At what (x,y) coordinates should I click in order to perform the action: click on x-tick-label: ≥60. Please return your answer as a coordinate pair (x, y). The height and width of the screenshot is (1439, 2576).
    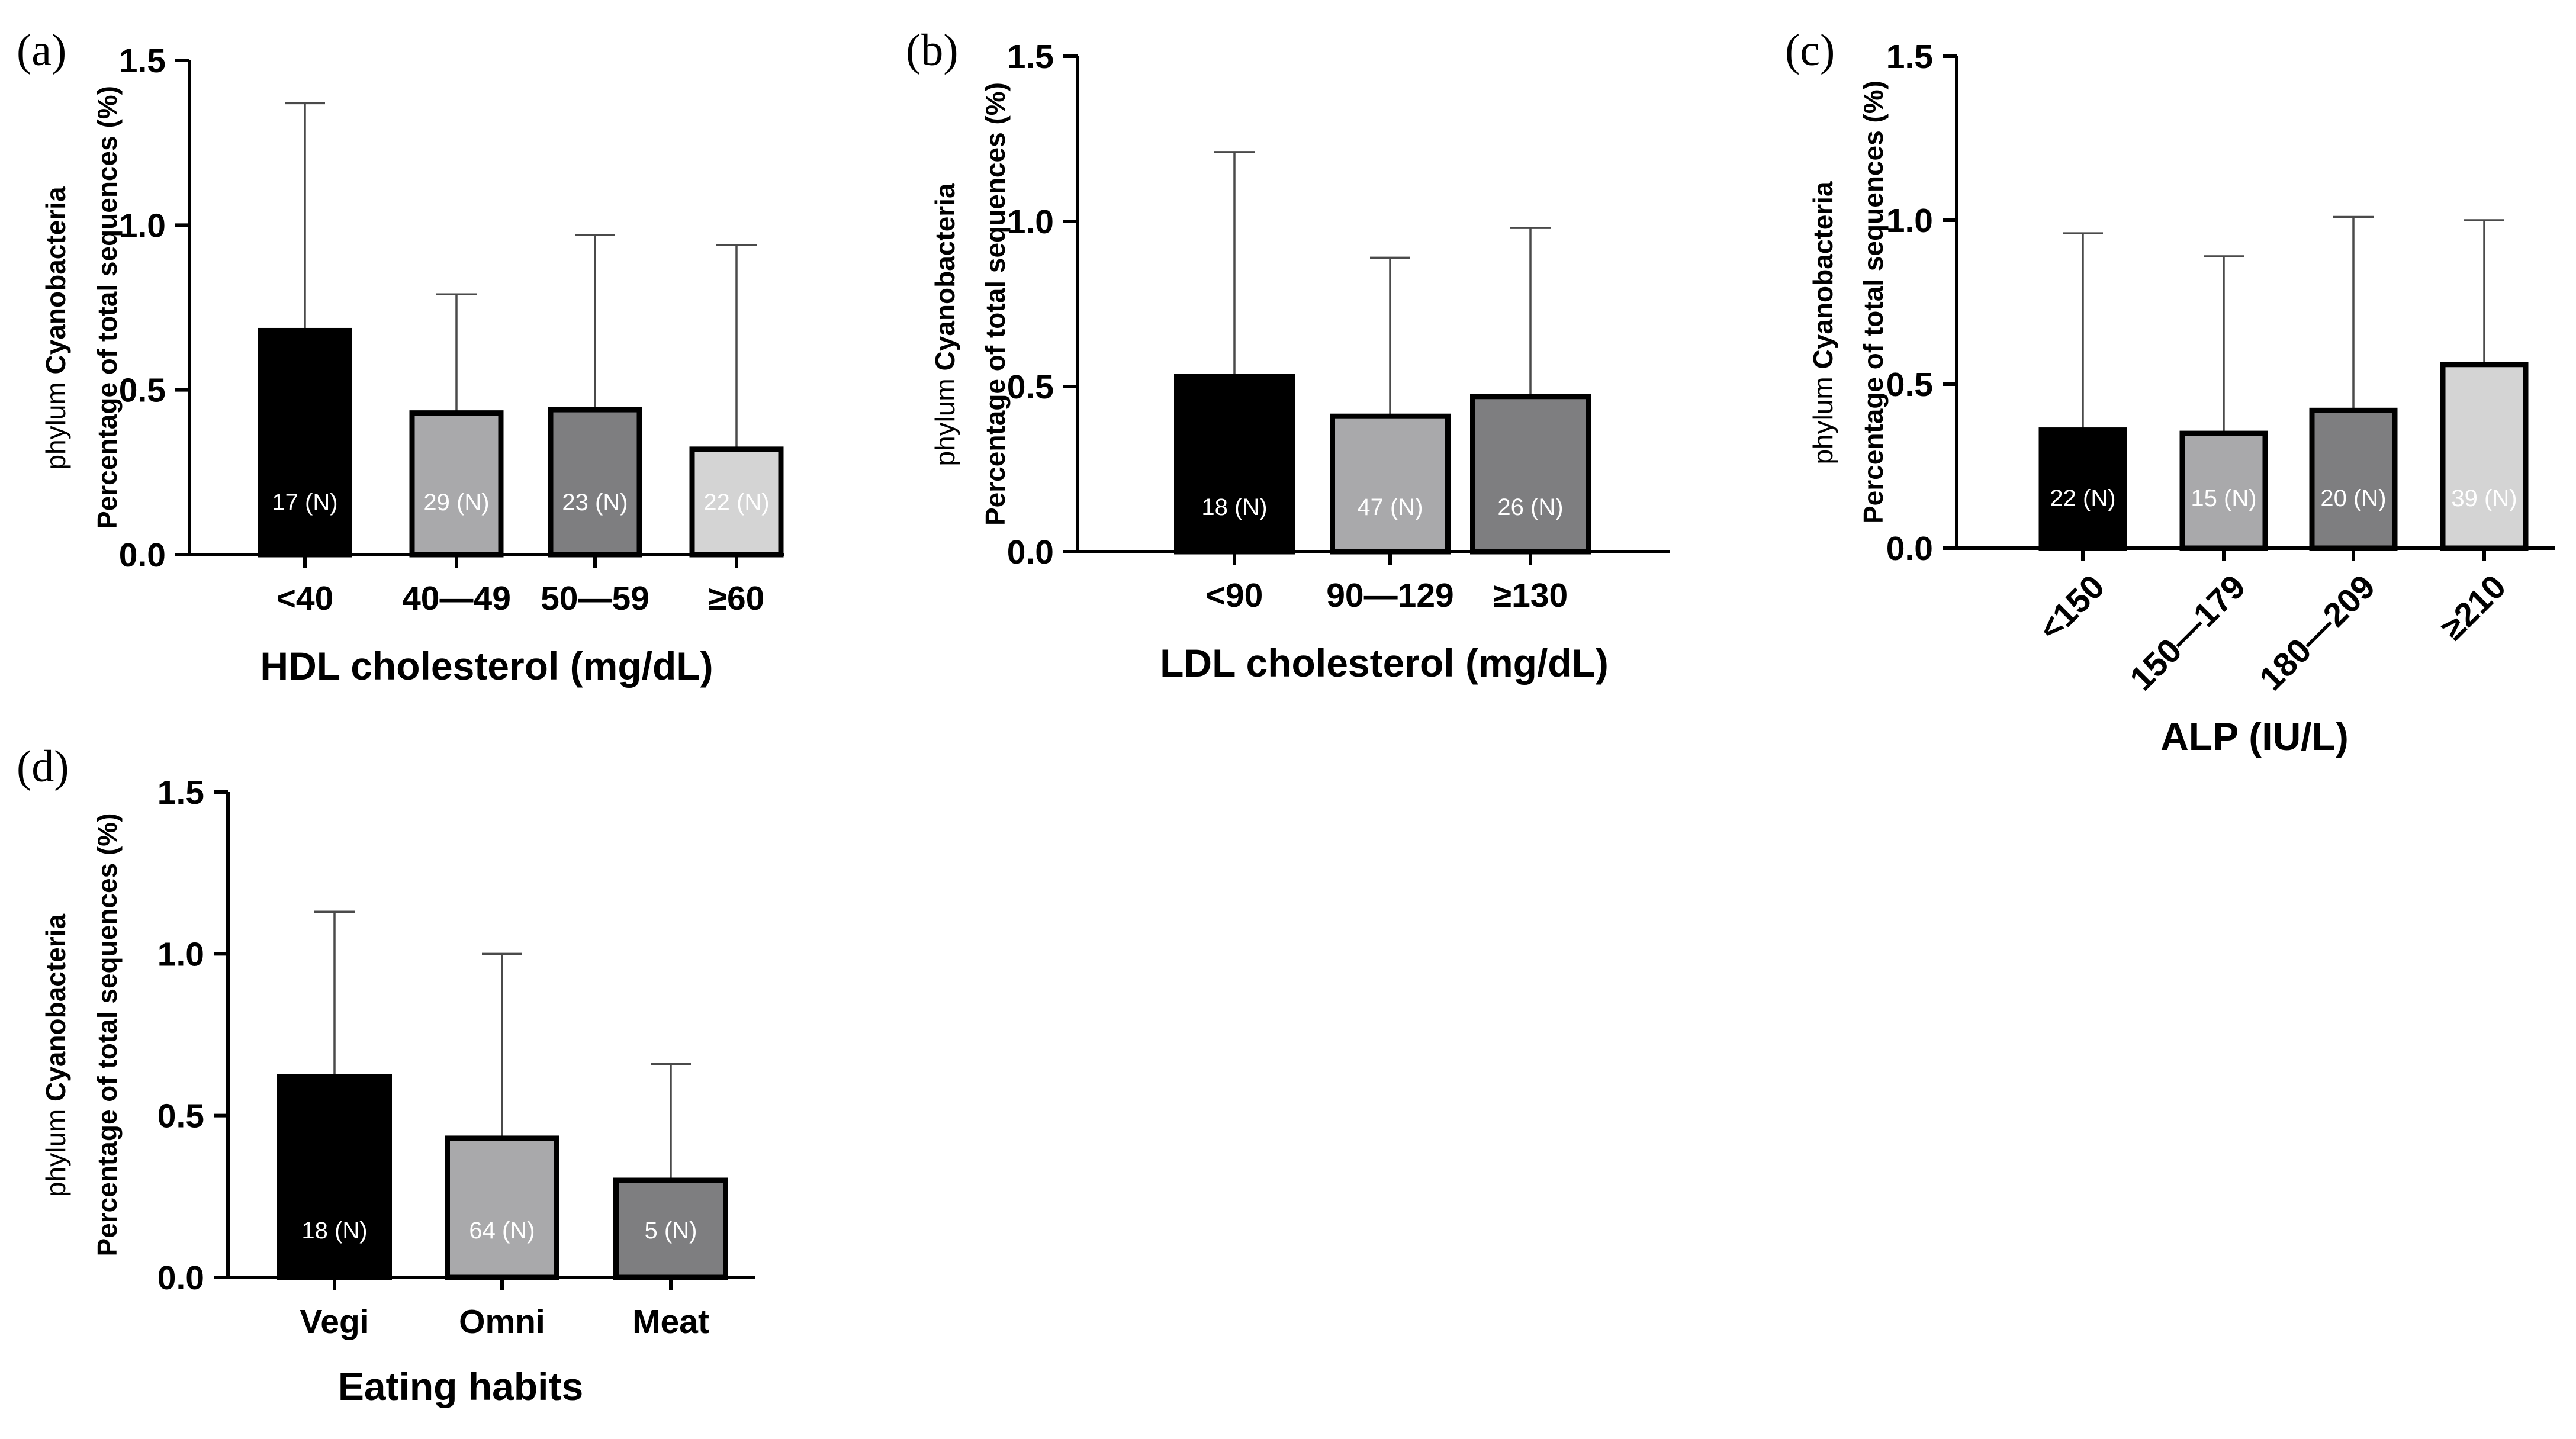
    Looking at the image, I should click on (737, 598).